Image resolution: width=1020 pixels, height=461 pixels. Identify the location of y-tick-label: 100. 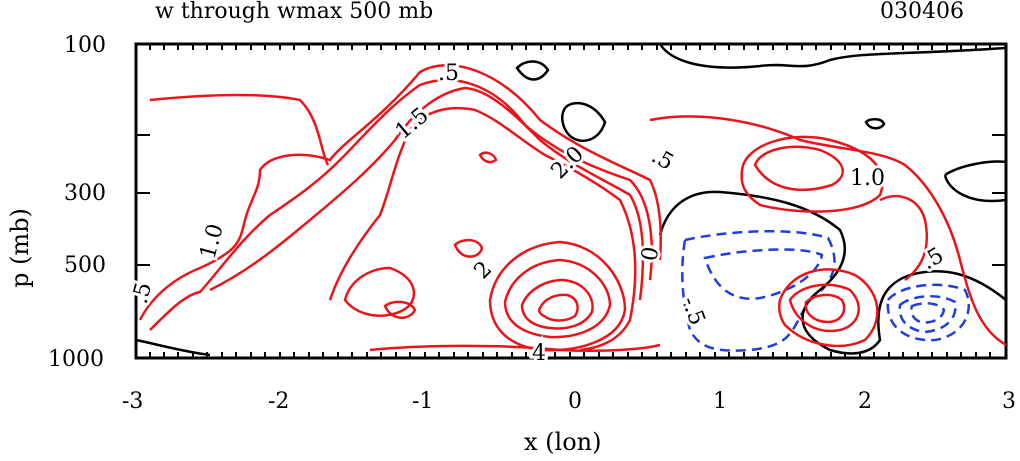
(85, 45).